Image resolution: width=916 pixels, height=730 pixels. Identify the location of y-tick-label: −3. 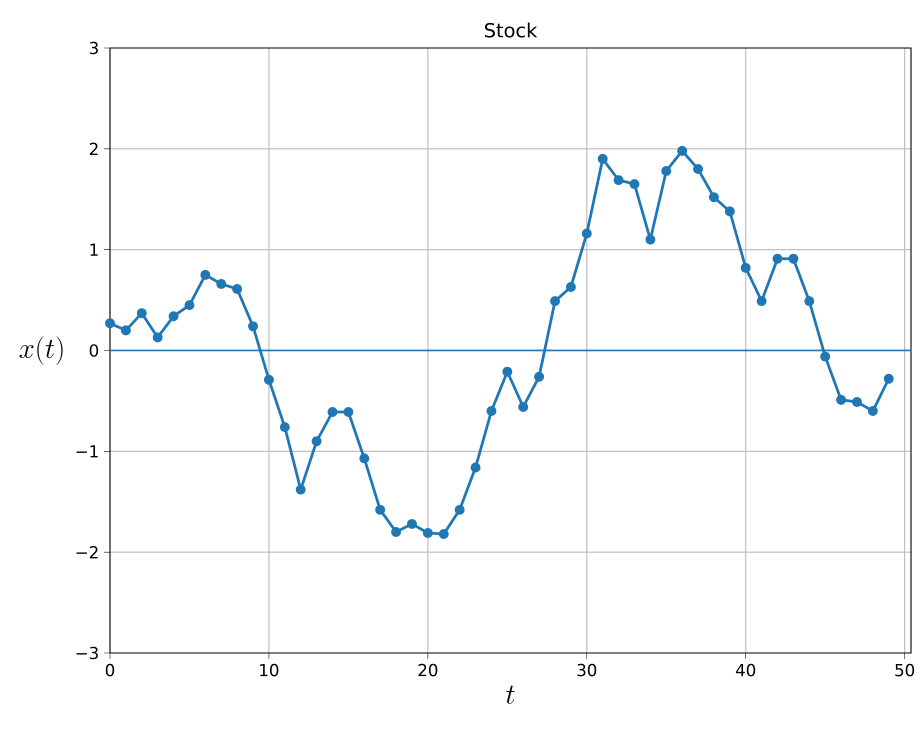
(87, 653).